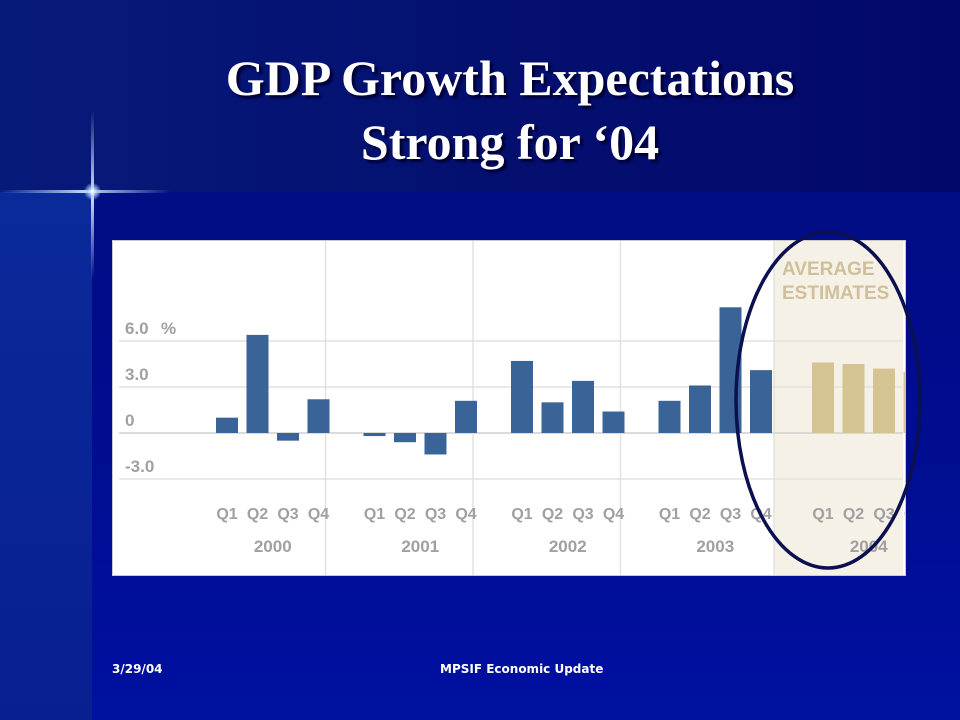  I want to click on bar-2000-q4, so click(318, 416).